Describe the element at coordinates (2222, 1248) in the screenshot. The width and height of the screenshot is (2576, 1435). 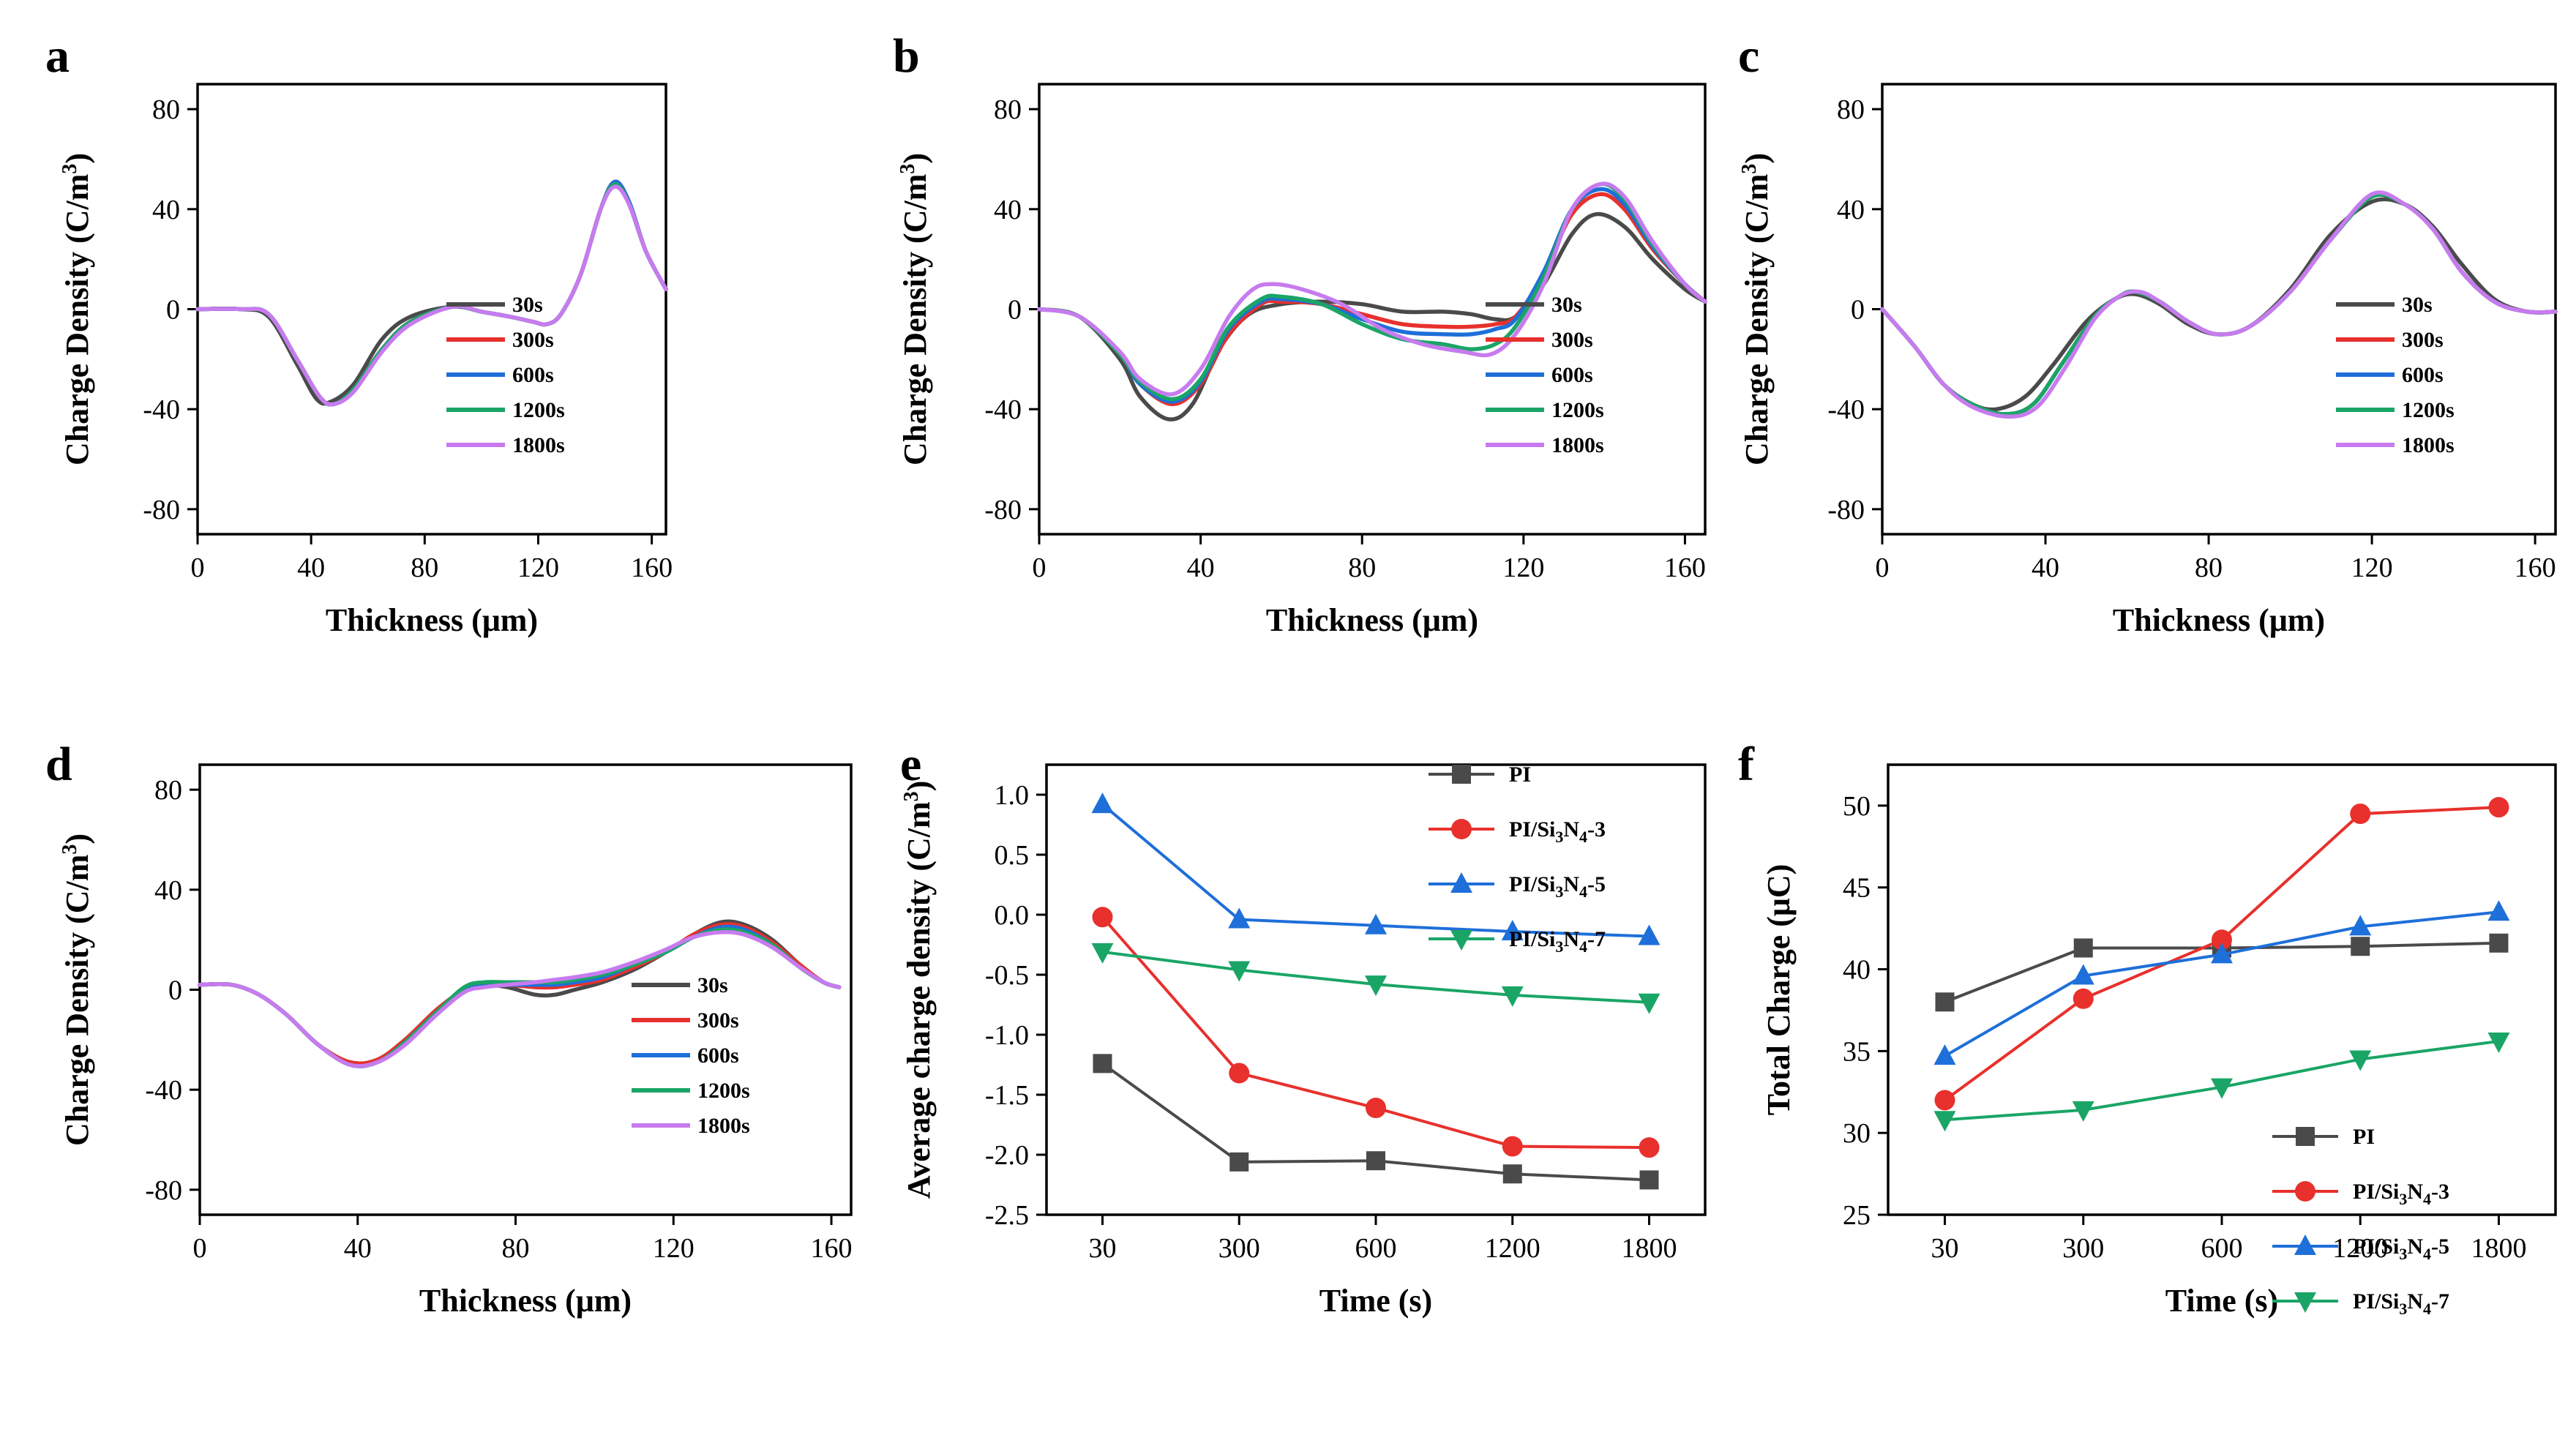
I see `x-tick-label: 600` at that location.